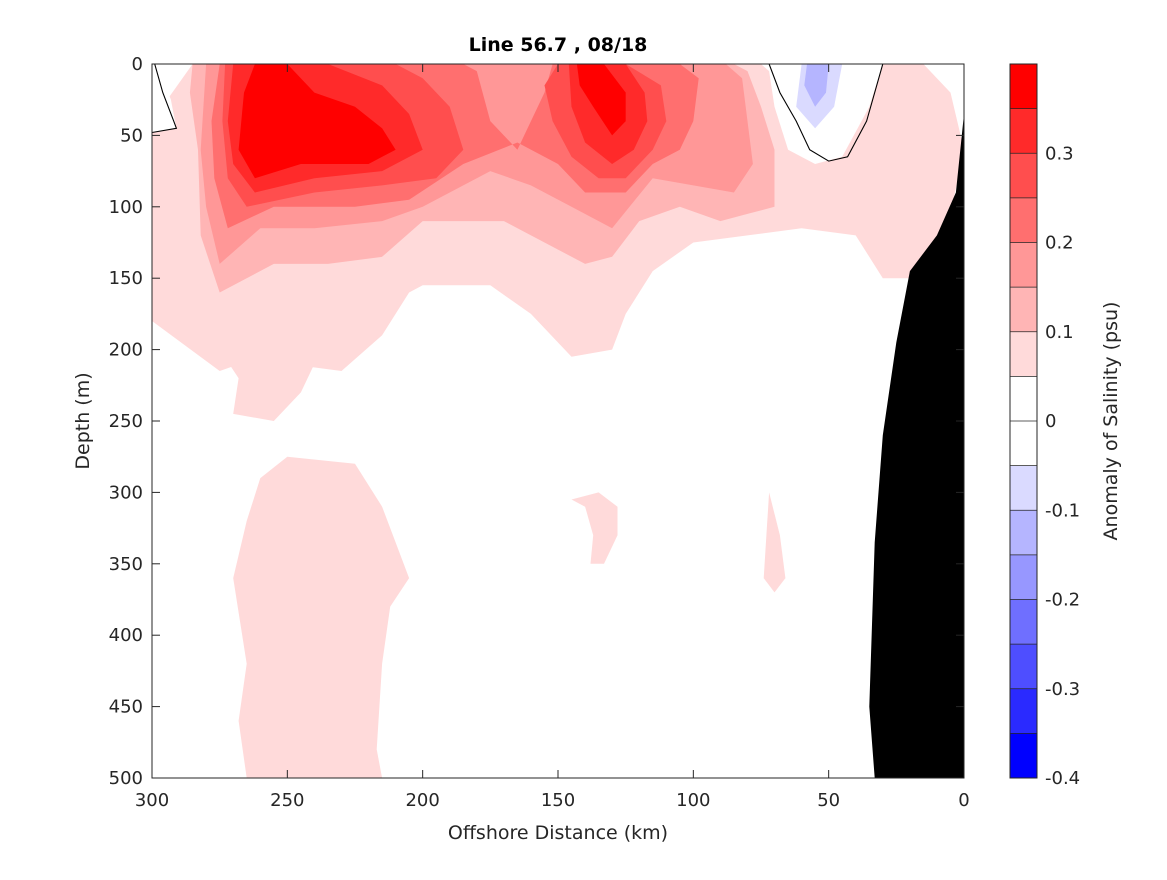 Image resolution: width=1167 pixels, height=880 pixels. I want to click on bathymetry-layer, so click(916, 446).